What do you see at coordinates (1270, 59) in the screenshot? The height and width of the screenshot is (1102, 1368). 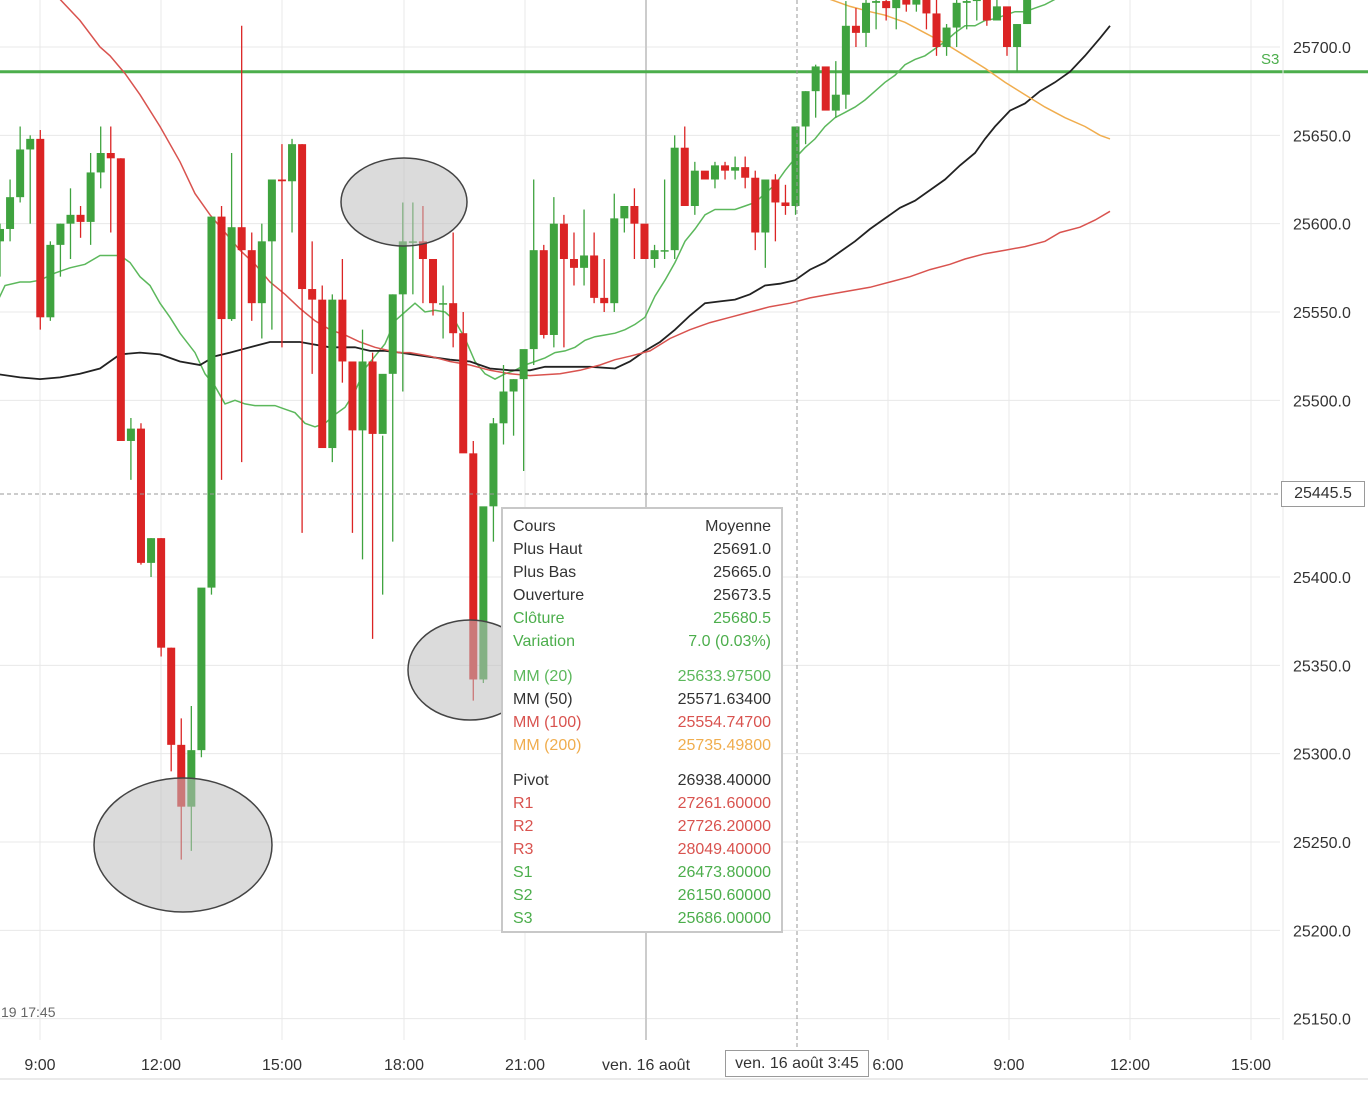 I see `s3-level-label: S3` at bounding box center [1270, 59].